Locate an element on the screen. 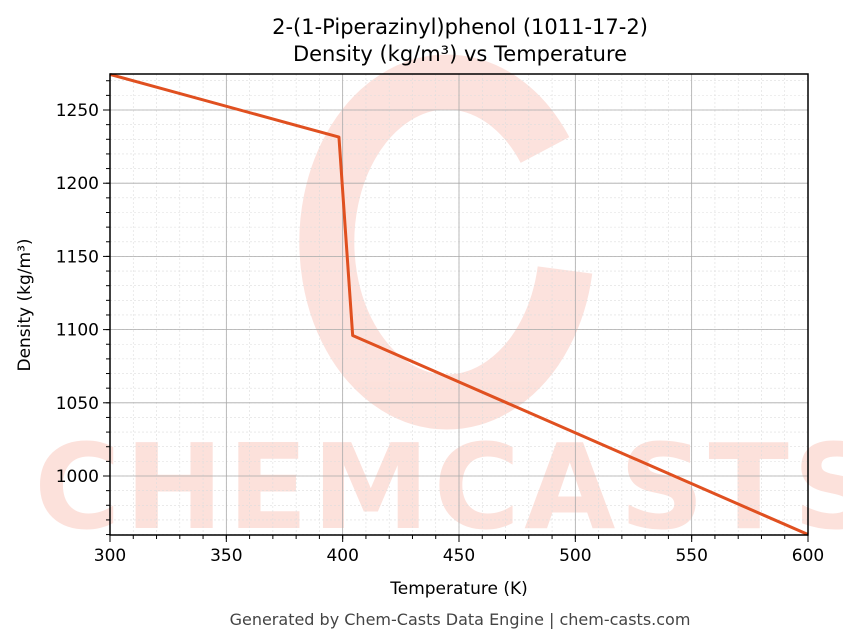  x-tick-label: 300 is located at coordinates (110, 556).